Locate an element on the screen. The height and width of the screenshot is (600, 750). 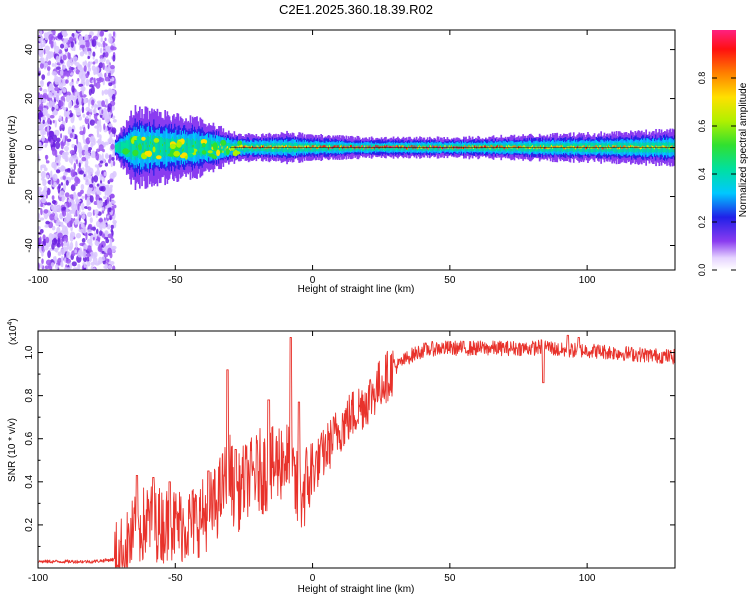
x-tick-label: 100 is located at coordinates (587, 280).